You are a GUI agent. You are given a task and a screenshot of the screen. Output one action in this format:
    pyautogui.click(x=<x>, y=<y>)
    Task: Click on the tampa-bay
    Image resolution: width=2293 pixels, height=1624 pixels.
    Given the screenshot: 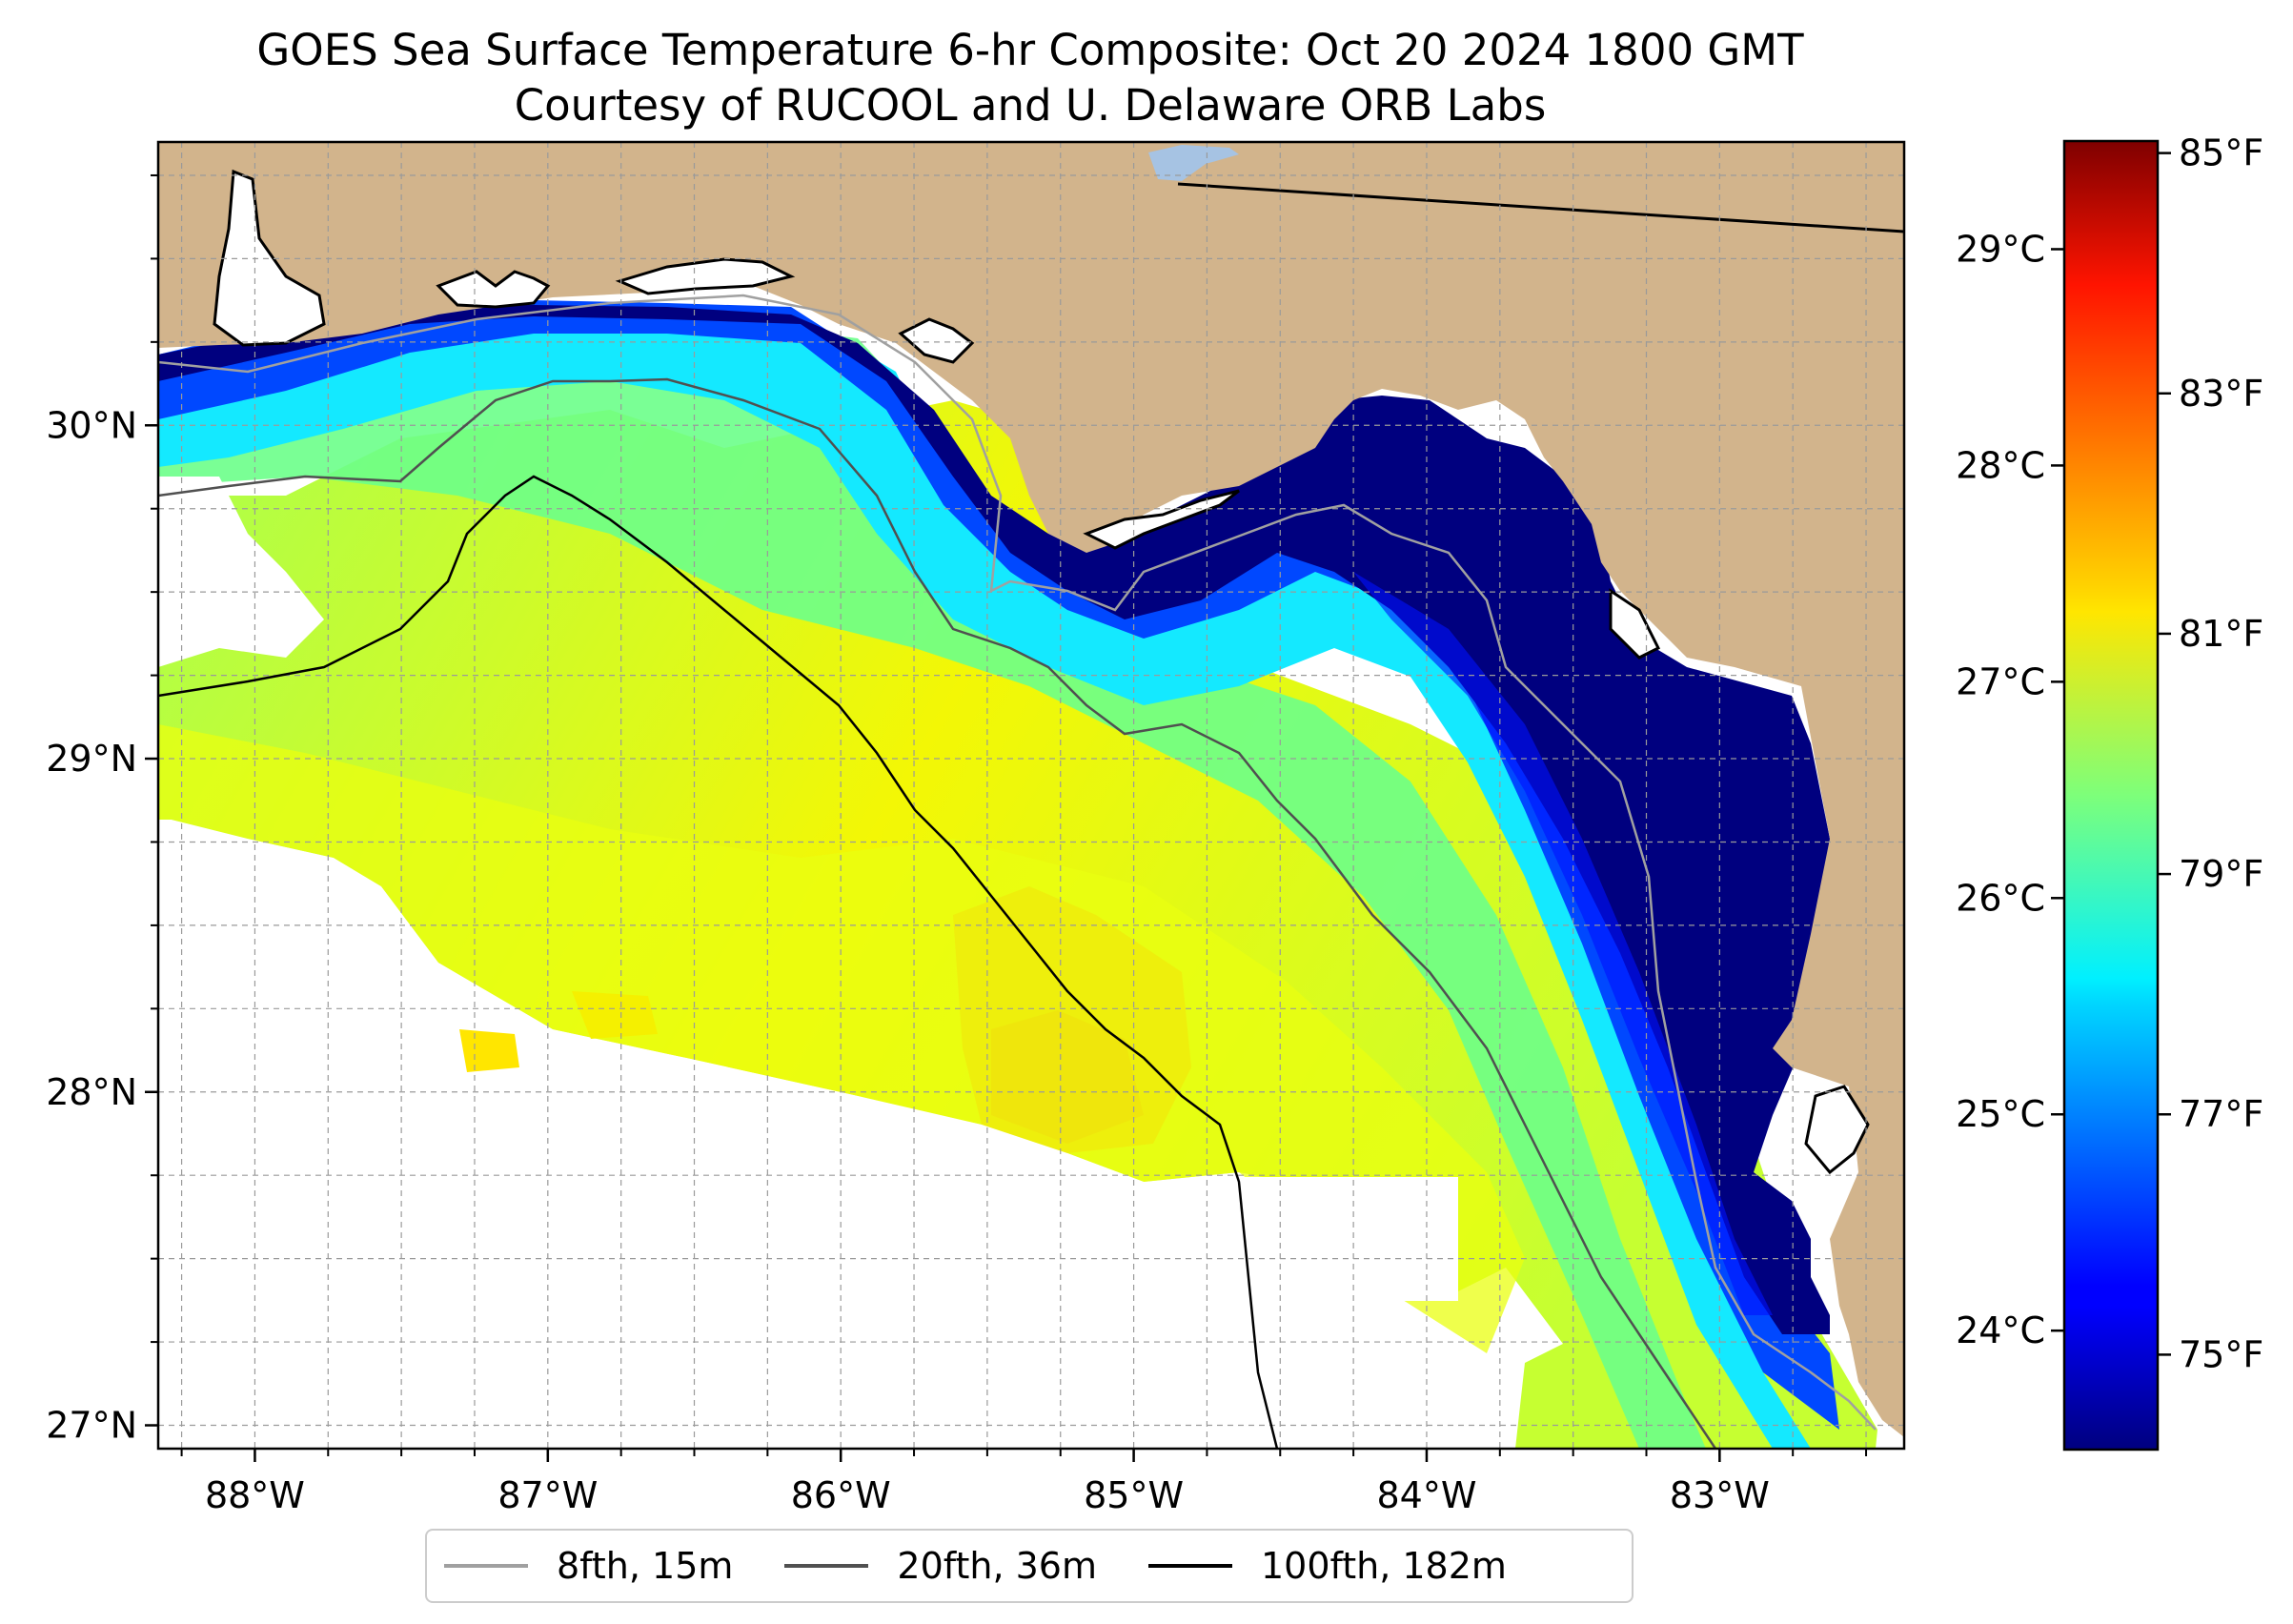 What is the action you would take?
    pyautogui.click(x=1837, y=1130)
    